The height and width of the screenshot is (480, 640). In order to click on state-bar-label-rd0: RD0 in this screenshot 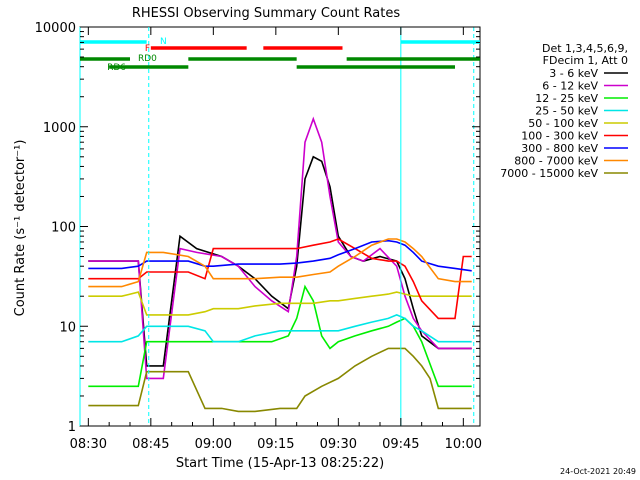, I will do `click(147, 59)`.